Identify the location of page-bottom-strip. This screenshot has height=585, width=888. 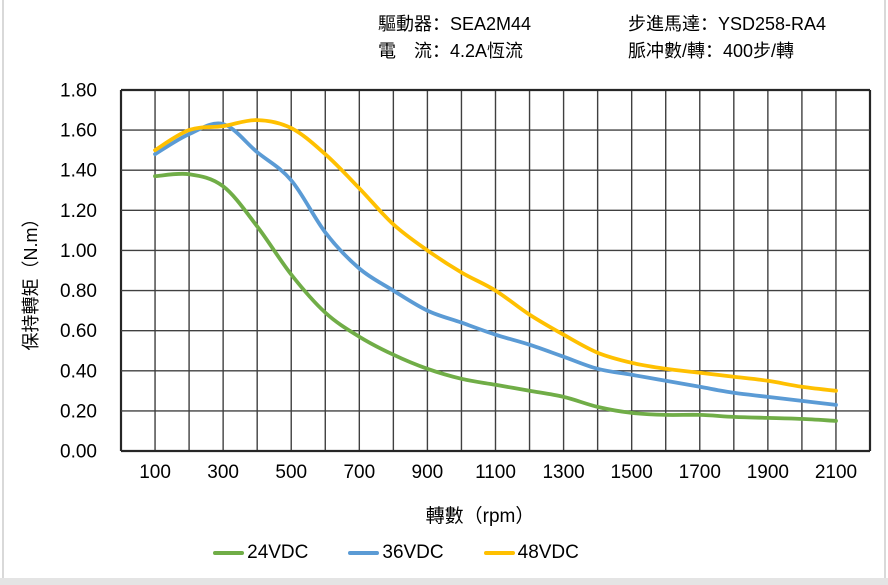
(444, 581).